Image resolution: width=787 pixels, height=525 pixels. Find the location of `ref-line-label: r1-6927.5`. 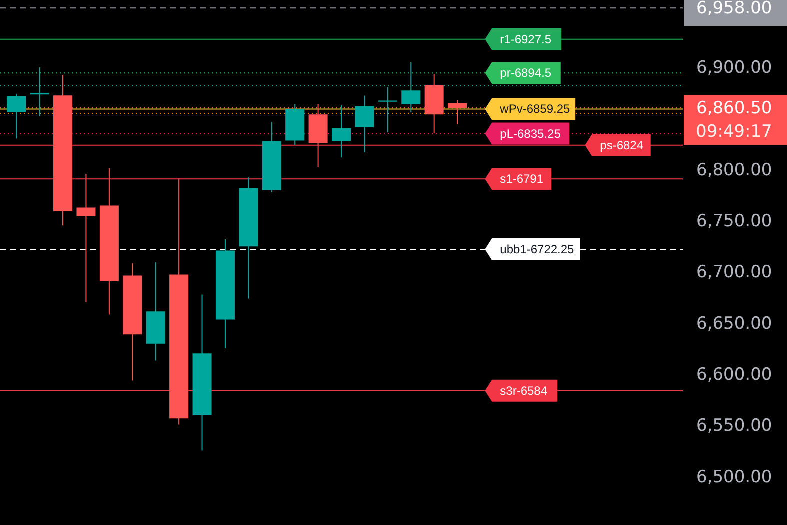

ref-line-label: r1-6927.5 is located at coordinates (526, 39).